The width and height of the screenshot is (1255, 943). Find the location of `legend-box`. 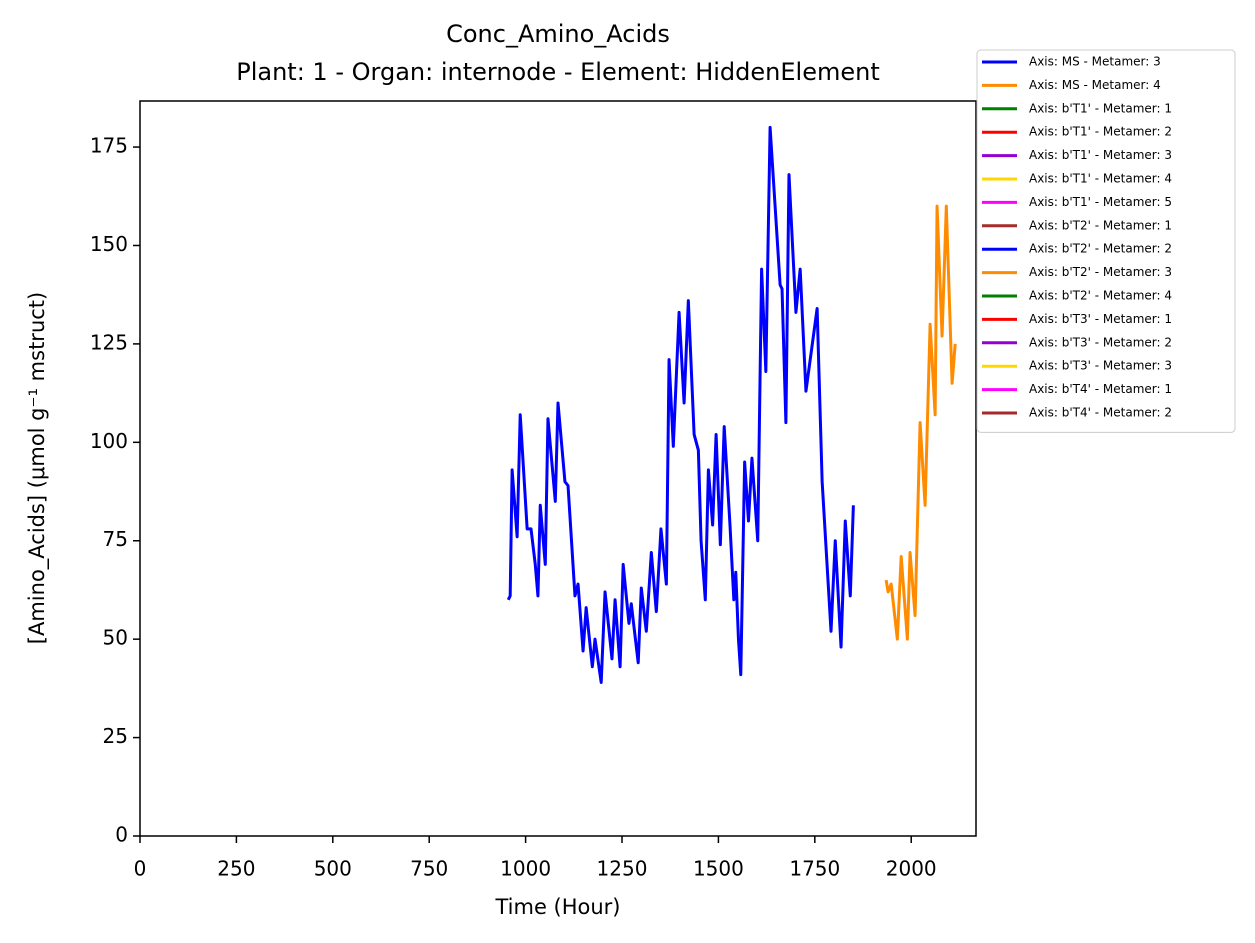

legend-box is located at coordinates (1106, 241).